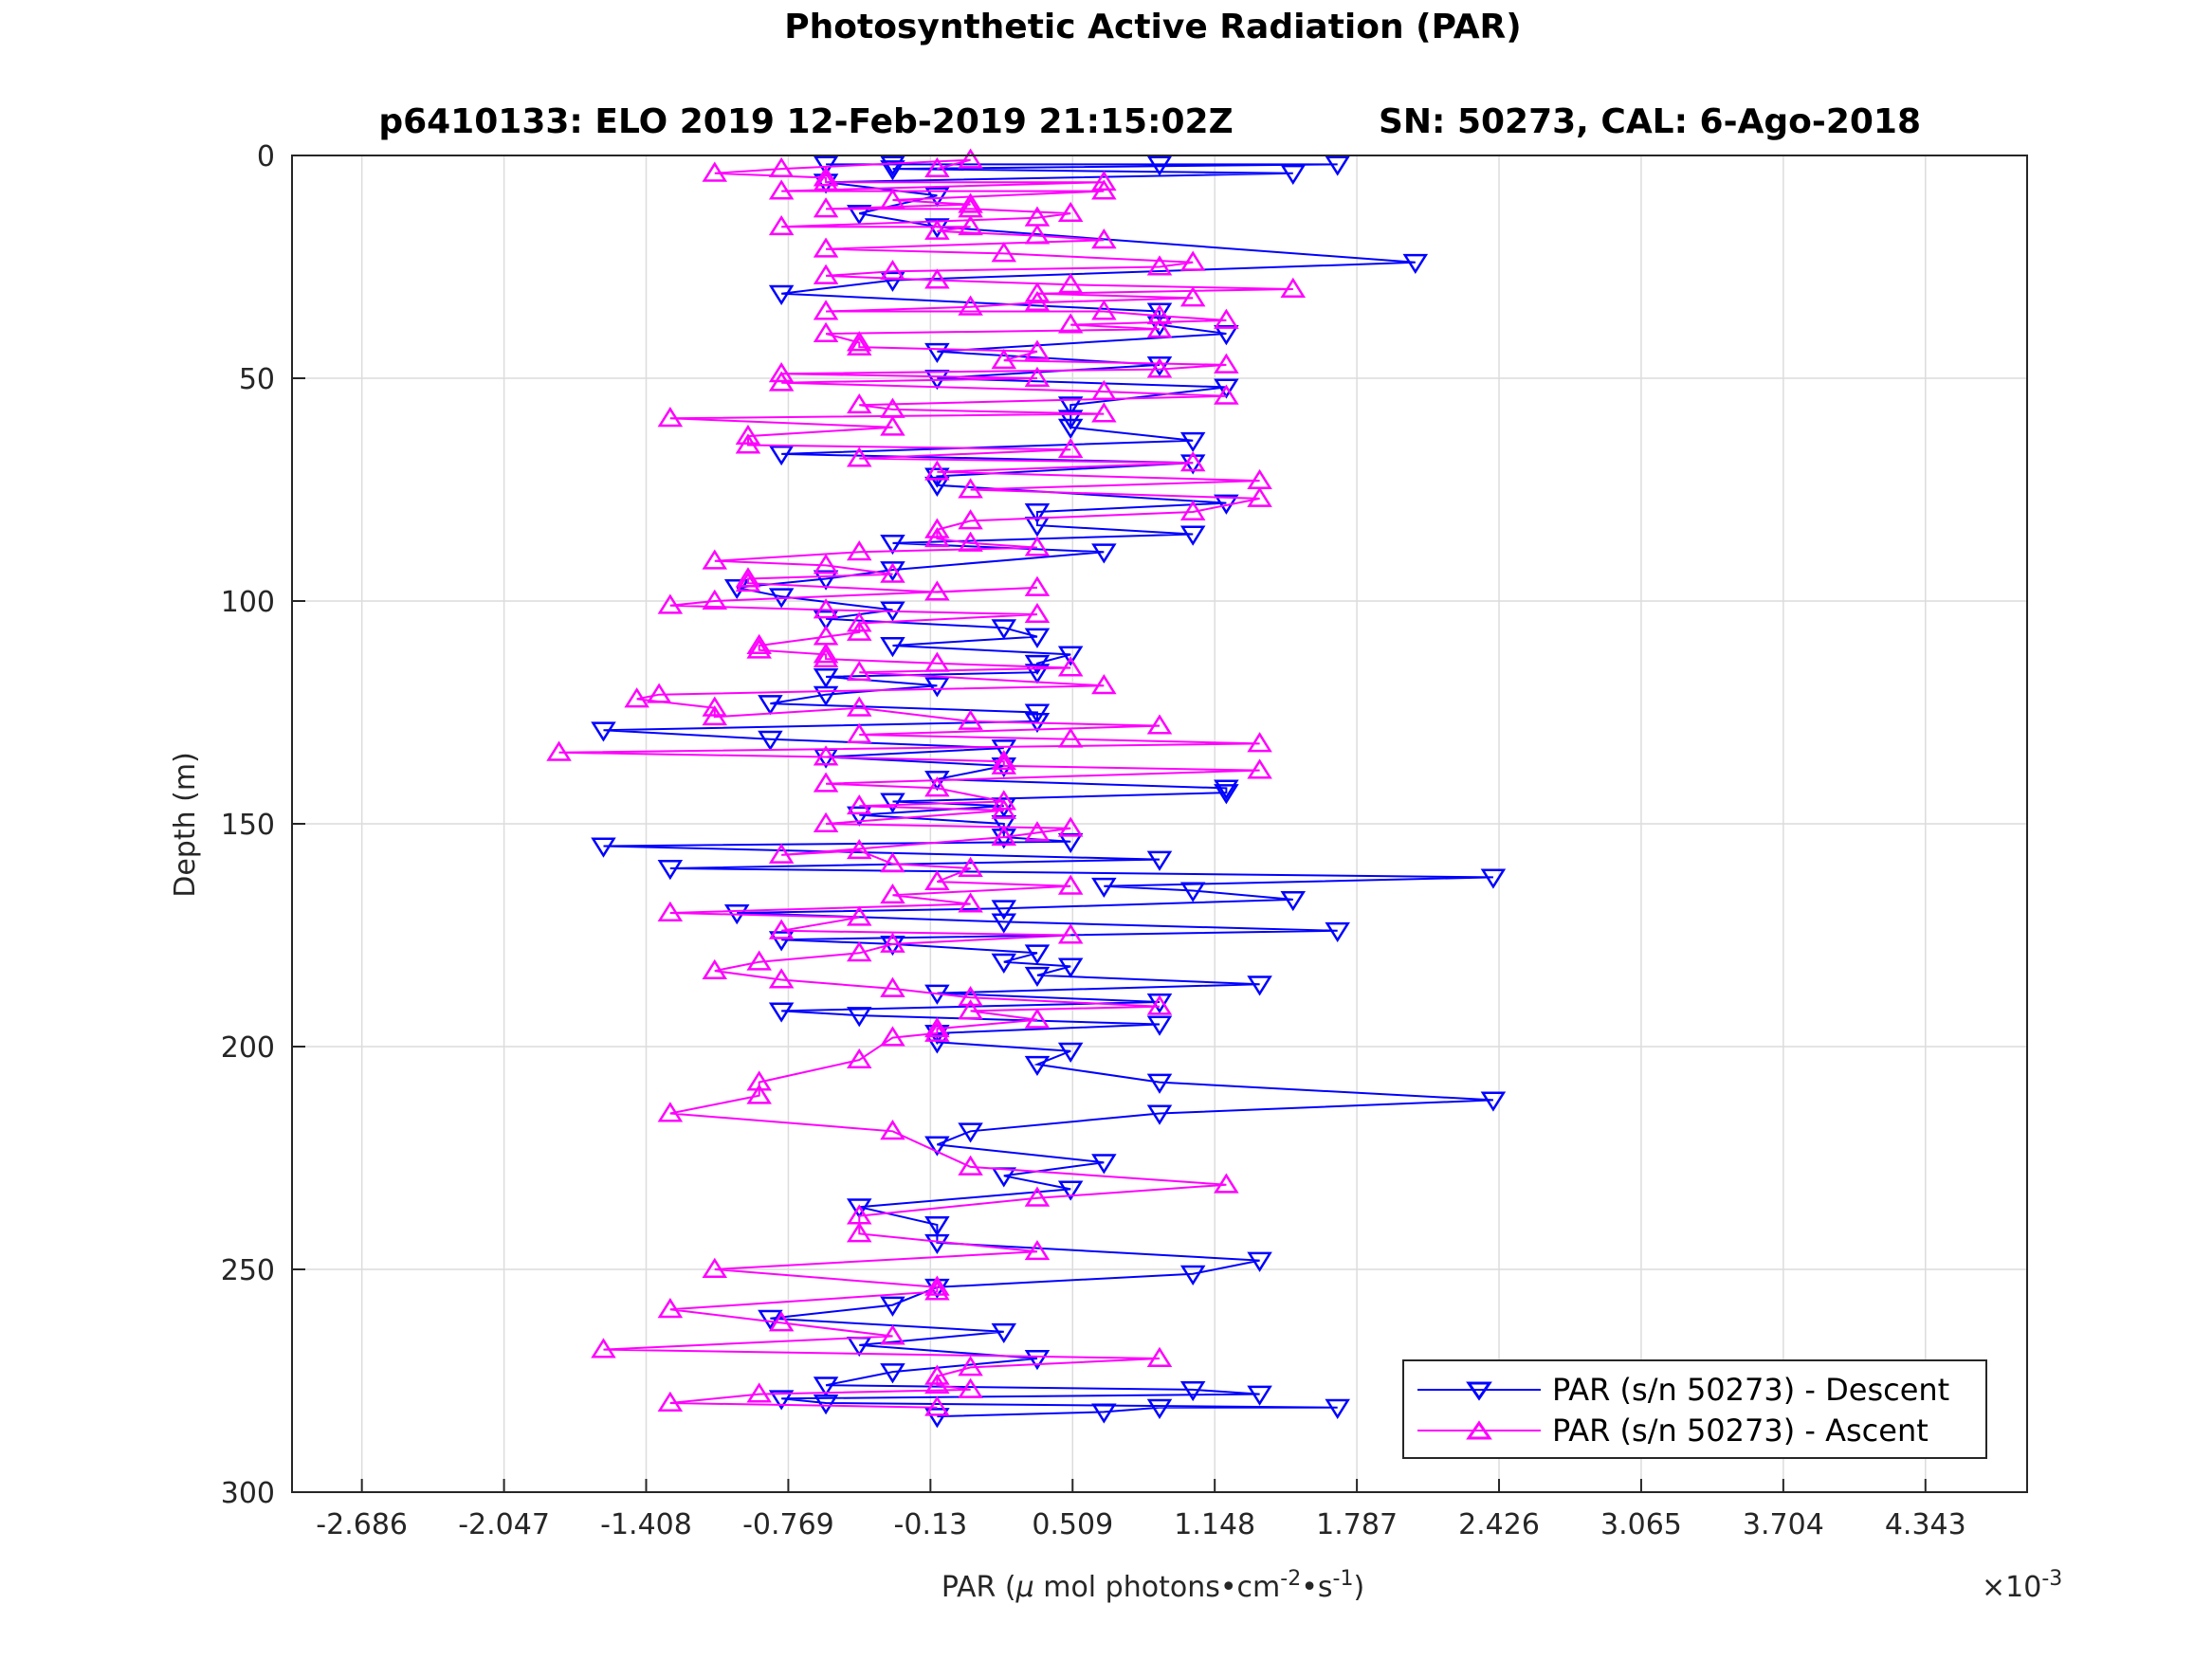 The width and height of the screenshot is (2212, 1659). I want to click on y-tick-label: 300, so click(248, 1493).